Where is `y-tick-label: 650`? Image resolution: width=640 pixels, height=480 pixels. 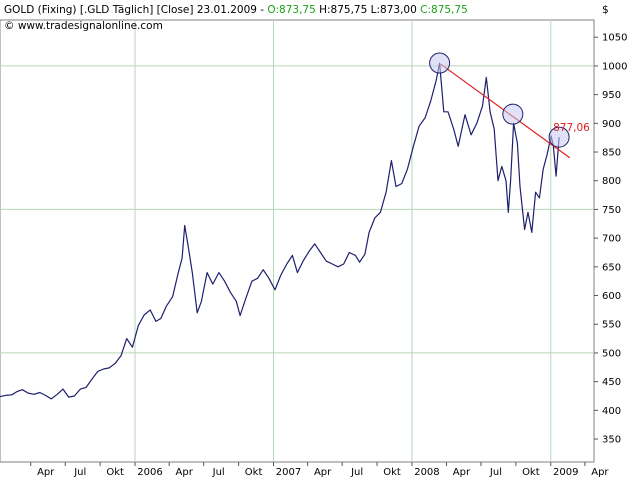 y-tick-label: 650 is located at coordinates (611, 267).